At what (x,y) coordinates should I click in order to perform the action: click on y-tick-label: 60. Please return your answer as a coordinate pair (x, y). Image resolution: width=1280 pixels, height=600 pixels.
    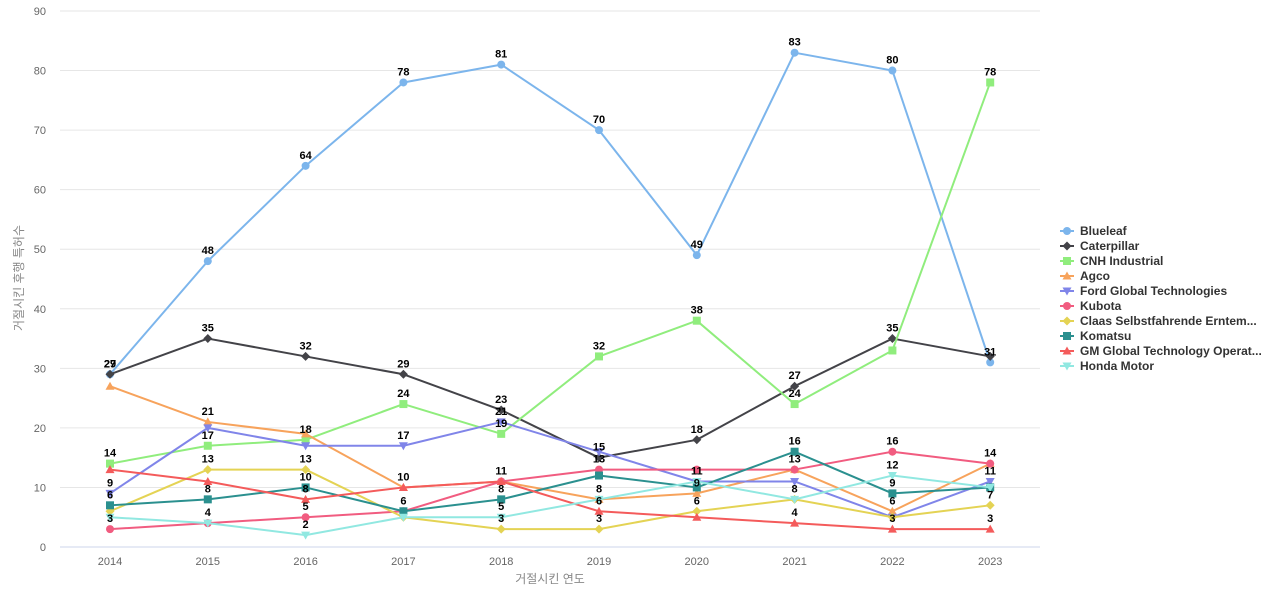
    Looking at the image, I should click on (40, 191).